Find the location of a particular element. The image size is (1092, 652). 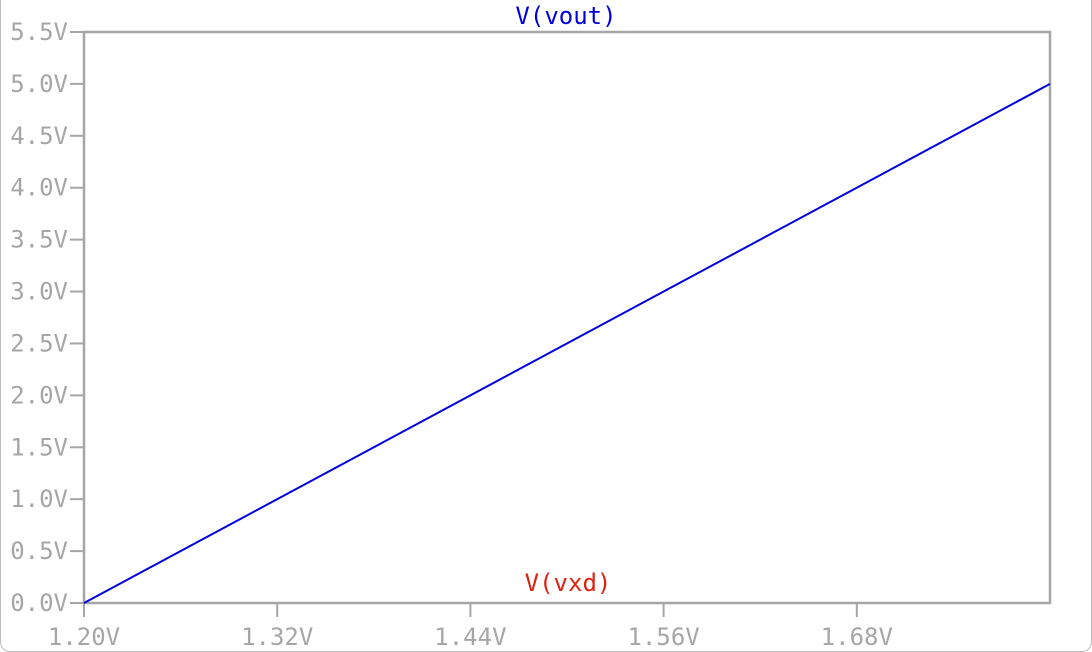

x-tick-label: 1.56V is located at coordinates (663, 637).